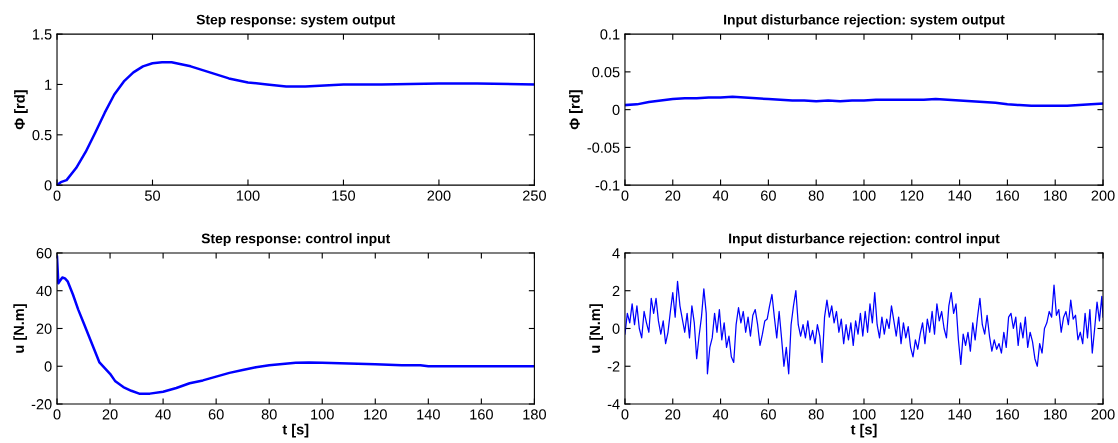 Image resolution: width=1118 pixels, height=443 pixels. I want to click on y-tick-label: -4, so click(613, 404).